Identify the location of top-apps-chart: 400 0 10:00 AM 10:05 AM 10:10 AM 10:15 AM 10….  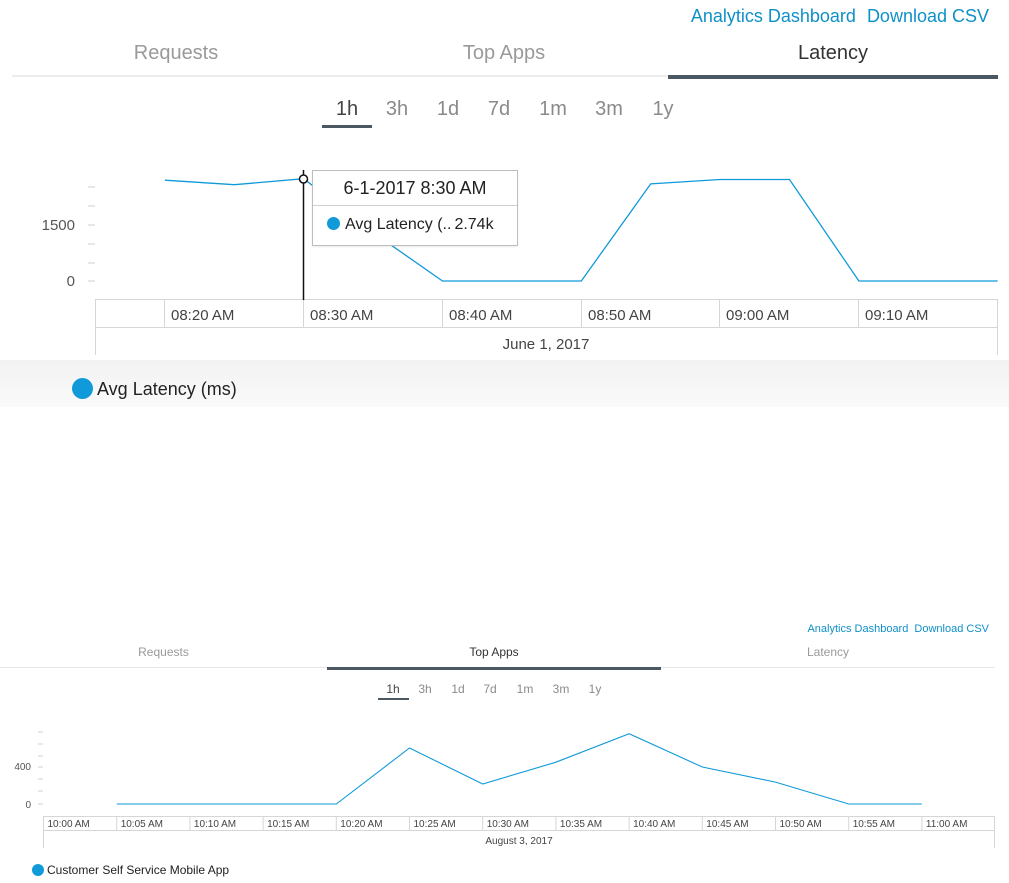
(504, 789).